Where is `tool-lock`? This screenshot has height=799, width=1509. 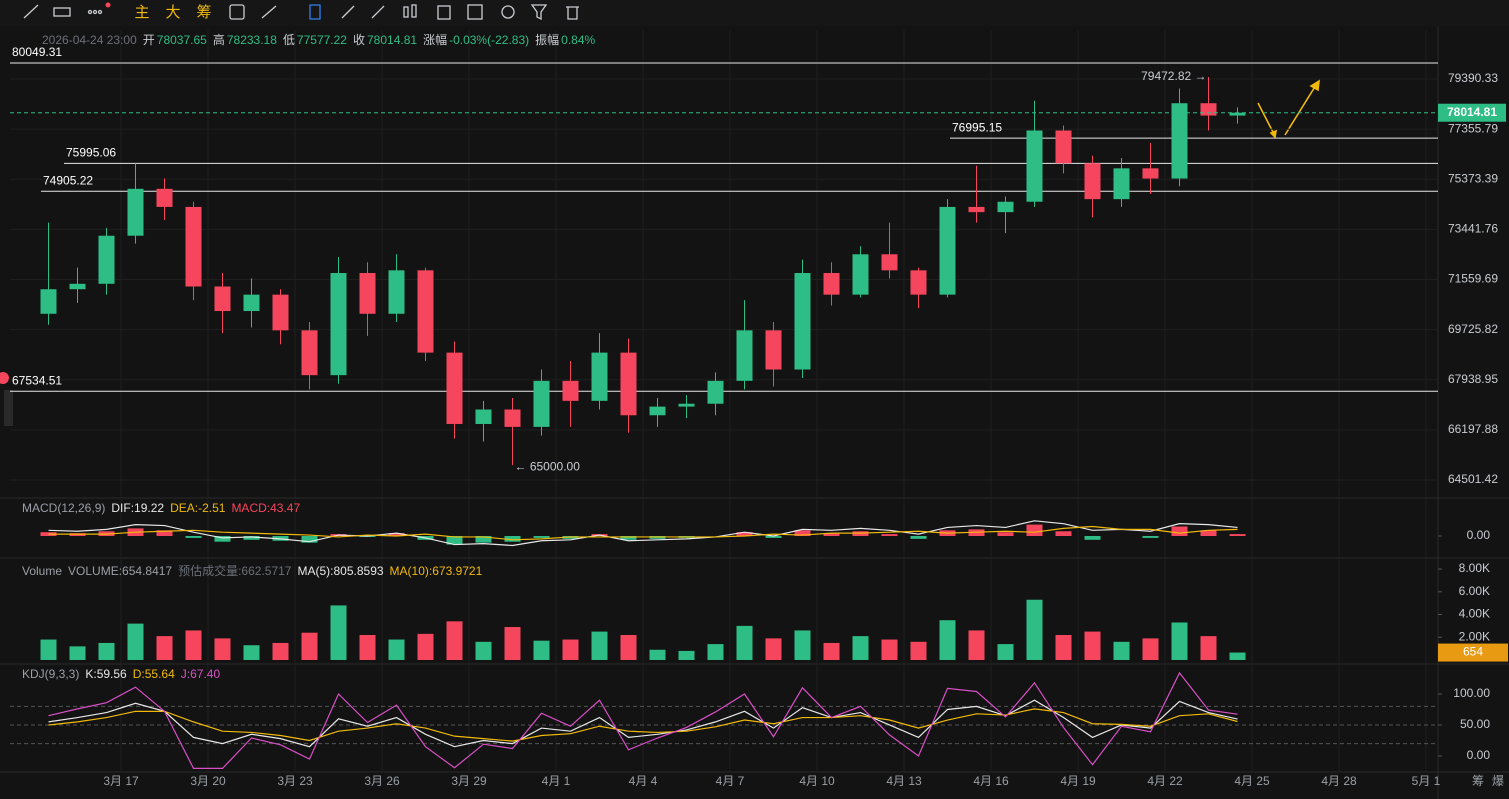 tool-lock is located at coordinates (444, 12).